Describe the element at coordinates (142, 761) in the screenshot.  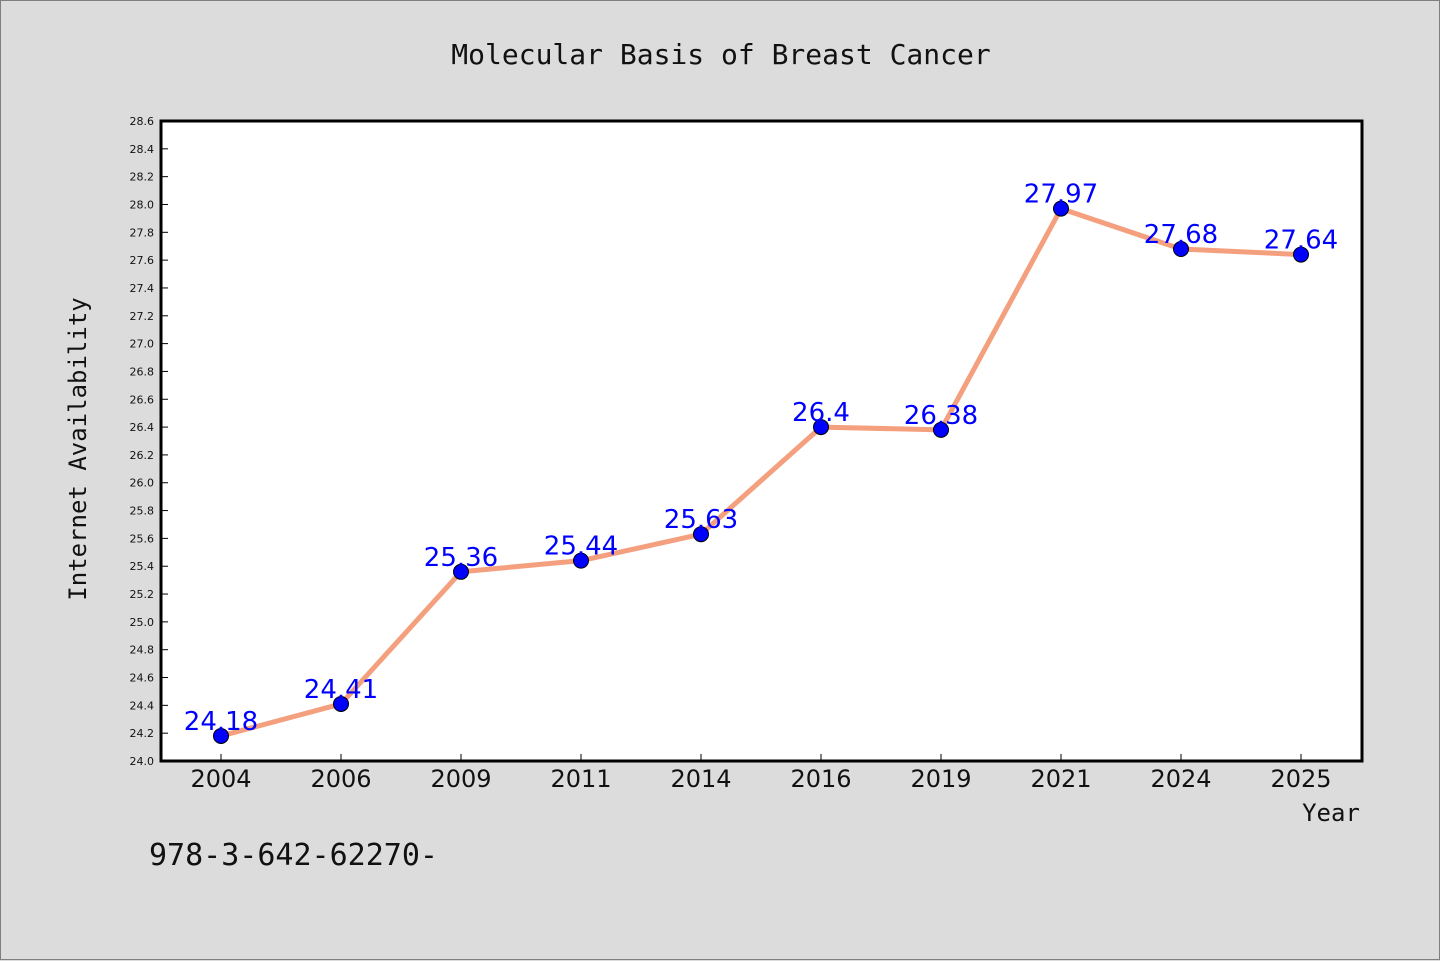
I see `y-tick-label: 24.0` at that location.